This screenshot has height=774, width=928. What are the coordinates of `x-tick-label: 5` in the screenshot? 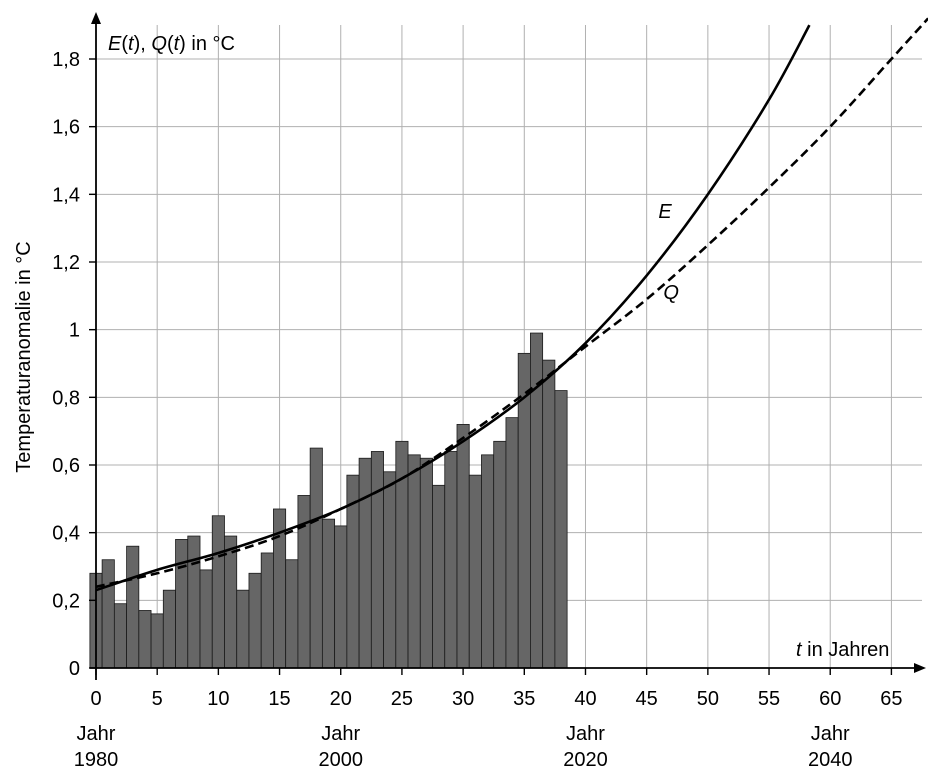 It's located at (157, 699).